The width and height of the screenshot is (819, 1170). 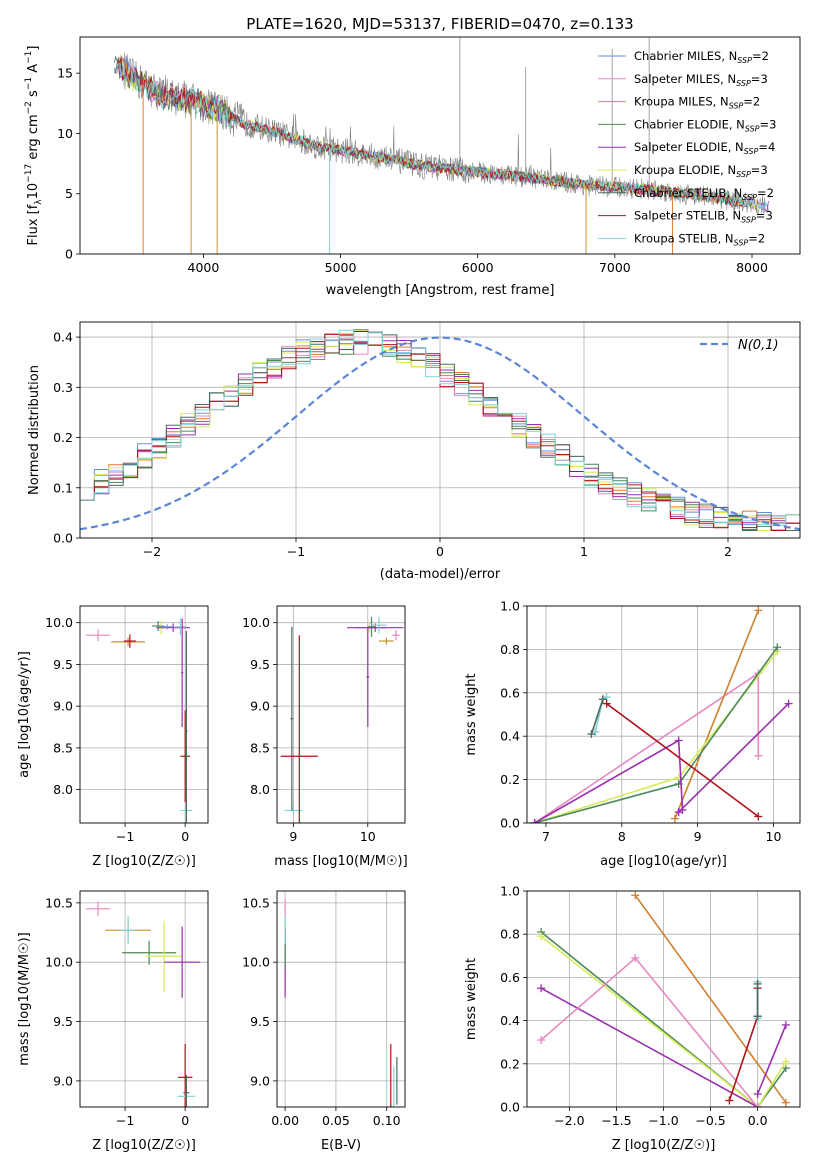 I want to click on y-axis-label-part: ], so click(x=33, y=48).